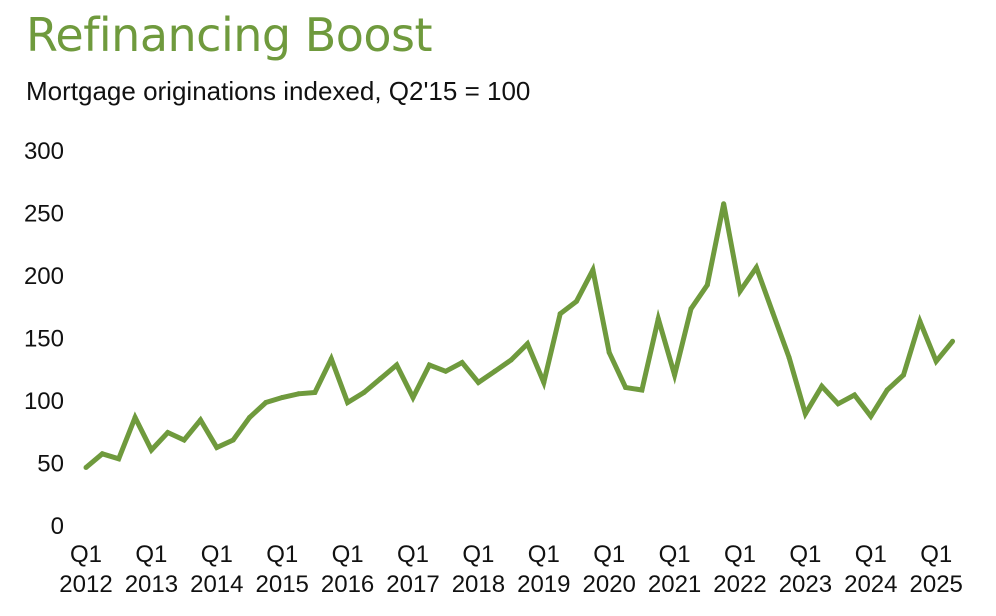 The width and height of the screenshot is (996, 616). I want to click on y-tick-label: 0, so click(57, 526).